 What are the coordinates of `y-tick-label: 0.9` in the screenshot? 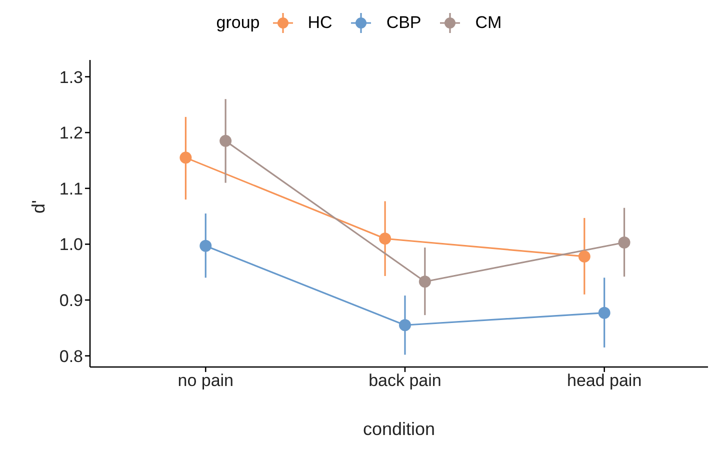 It's located at (71, 300).